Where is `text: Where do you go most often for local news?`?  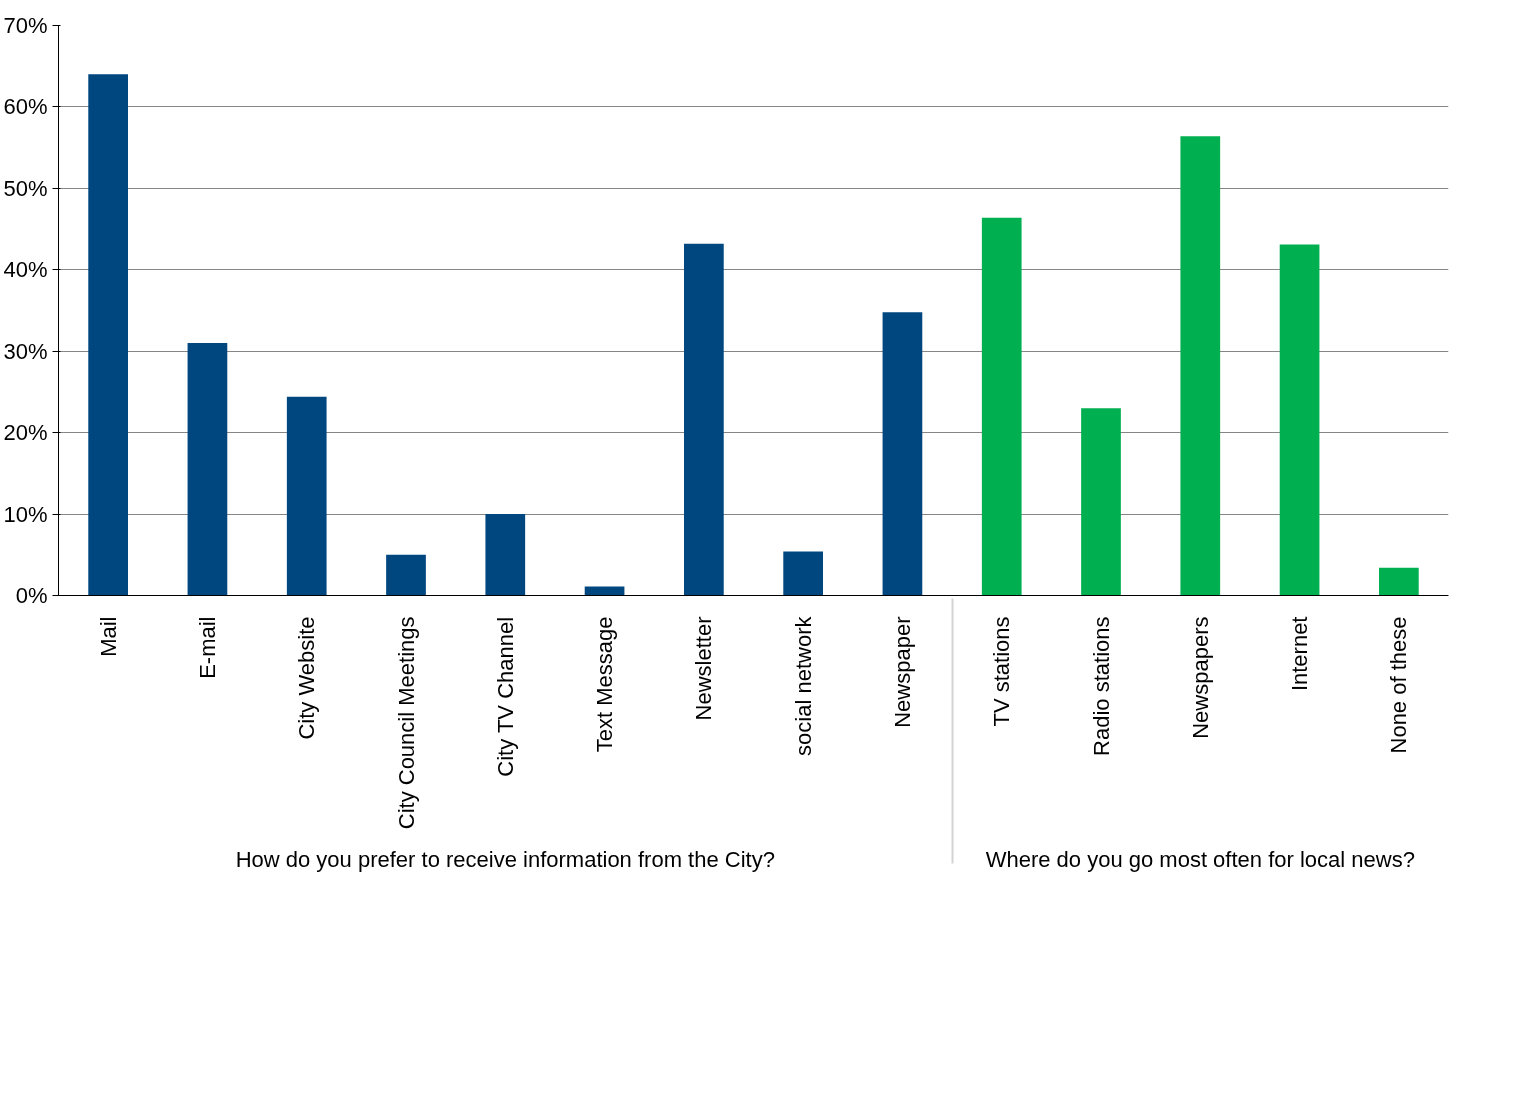 text: Where do you go most often for local news? is located at coordinates (1200, 860).